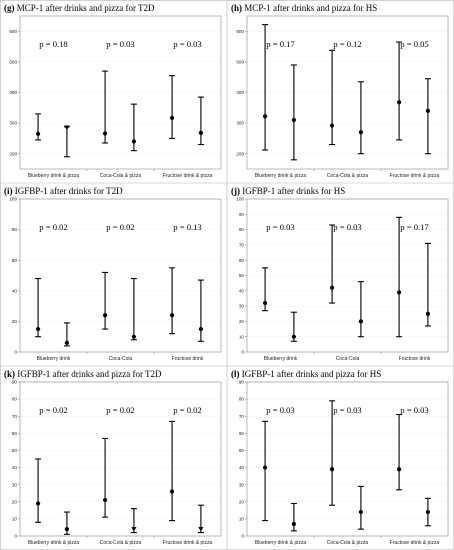 The height and width of the screenshot is (550, 454). I want to click on p-value-label: p = 0.05, so click(414, 44).